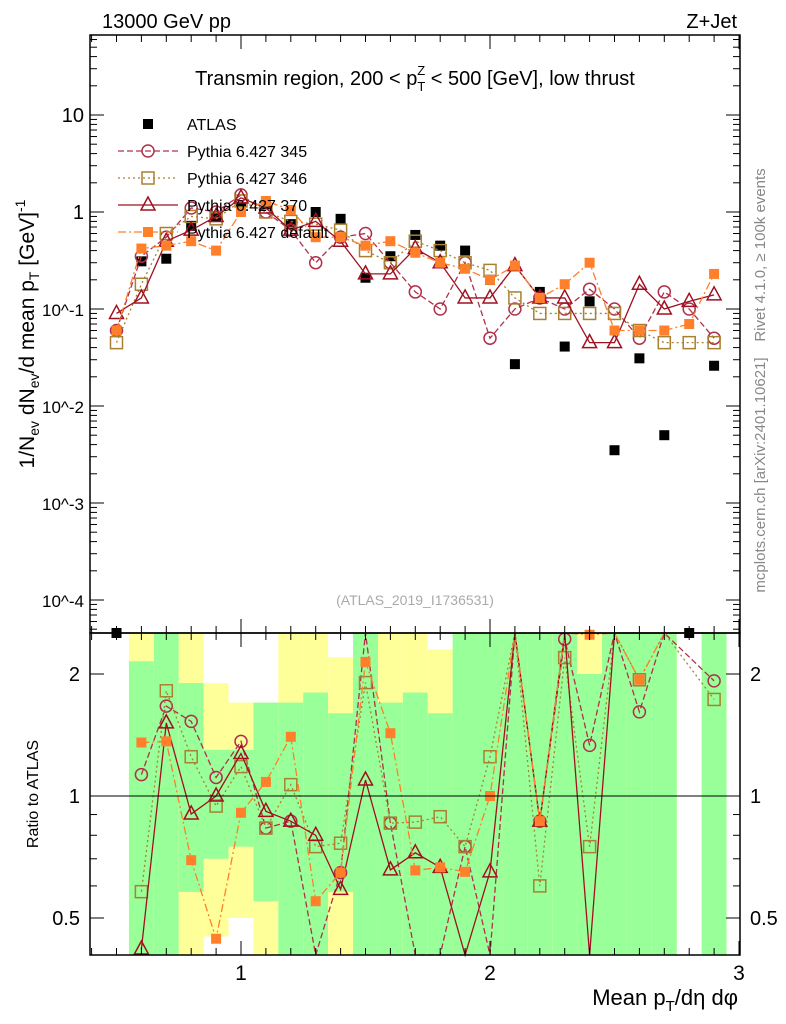 This screenshot has height=1024, width=786. What do you see at coordinates (63, 601) in the screenshot?
I see `y-tick-label: 10^-4` at bounding box center [63, 601].